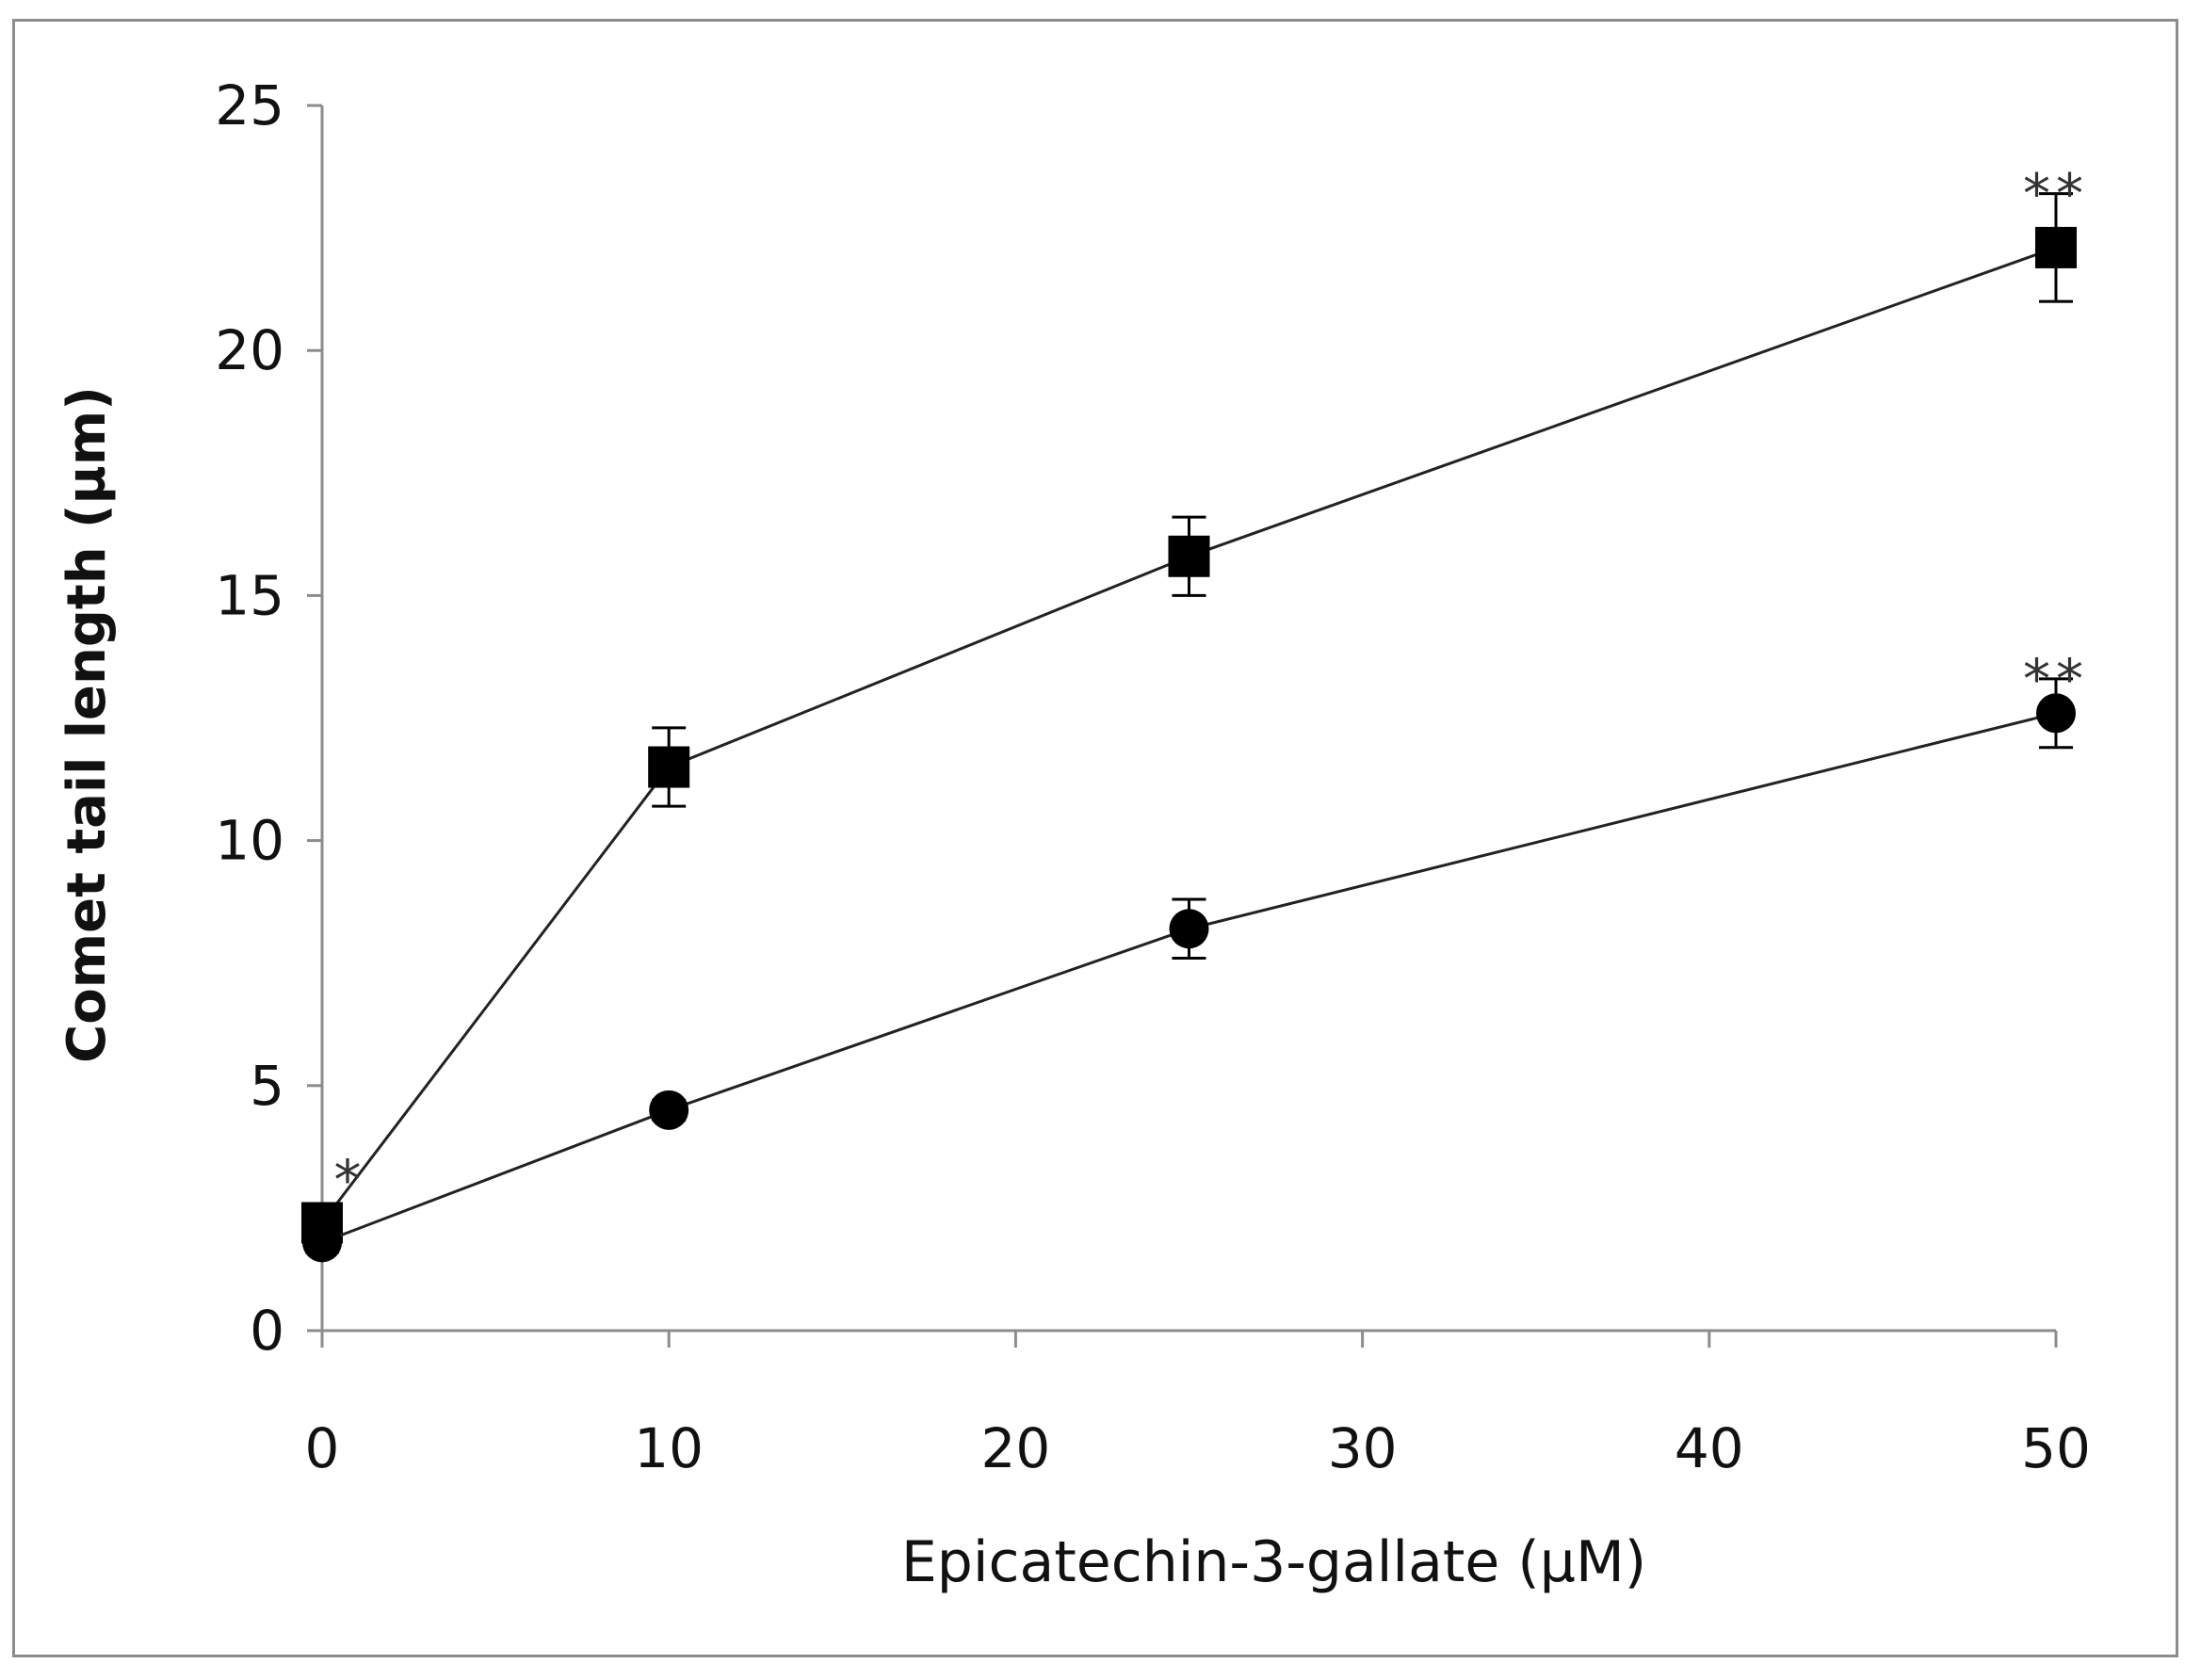 This screenshot has width=2201, height=1680. What do you see at coordinates (87, 725) in the screenshot?
I see `y-axis-title: Comet tail length (µm)` at bounding box center [87, 725].